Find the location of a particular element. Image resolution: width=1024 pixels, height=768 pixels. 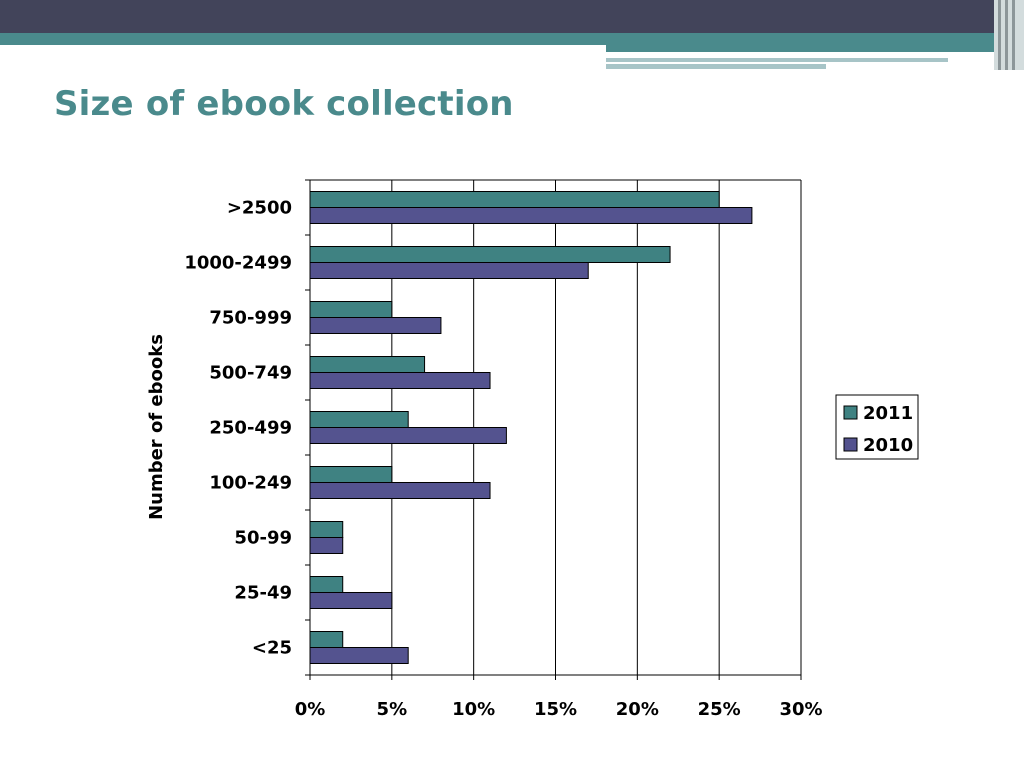

header-teal-band is located at coordinates (512, 39).